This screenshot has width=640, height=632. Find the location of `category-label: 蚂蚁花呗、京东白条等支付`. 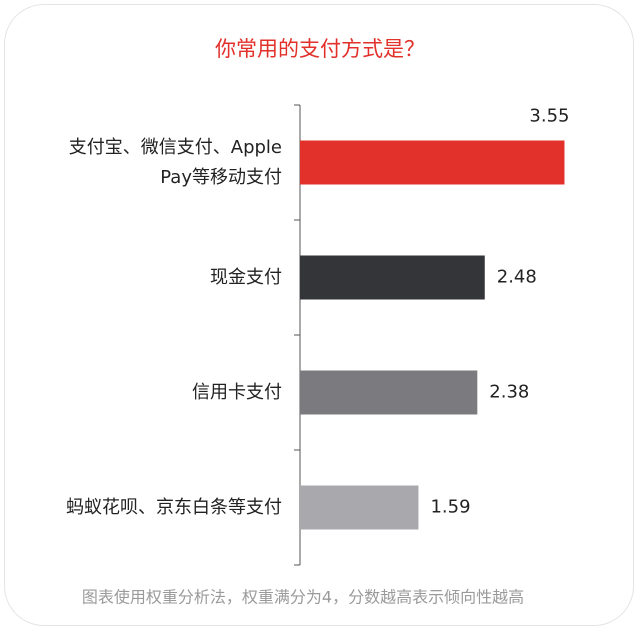

category-label: 蚂蚁花呗、京东白条等支付 is located at coordinates (174, 507).